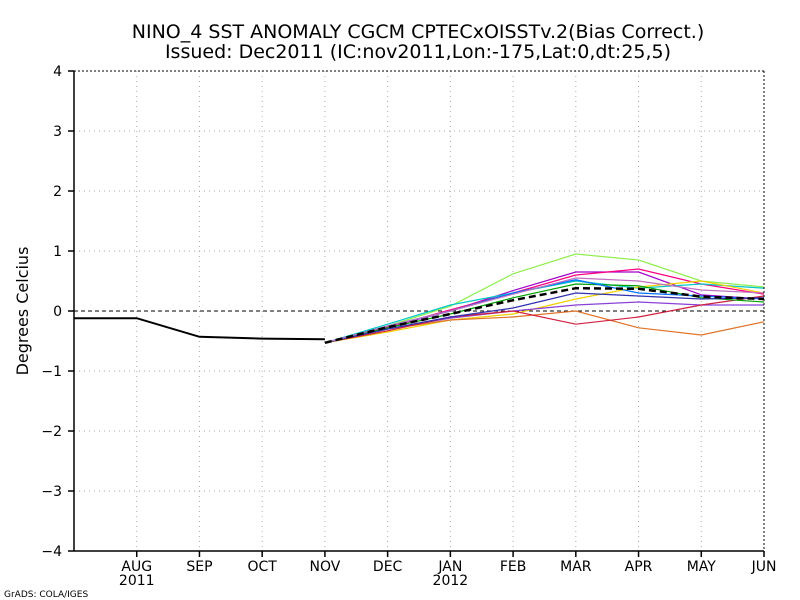  Describe the element at coordinates (57, 252) in the screenshot. I see `y-tick-label: 1` at that location.